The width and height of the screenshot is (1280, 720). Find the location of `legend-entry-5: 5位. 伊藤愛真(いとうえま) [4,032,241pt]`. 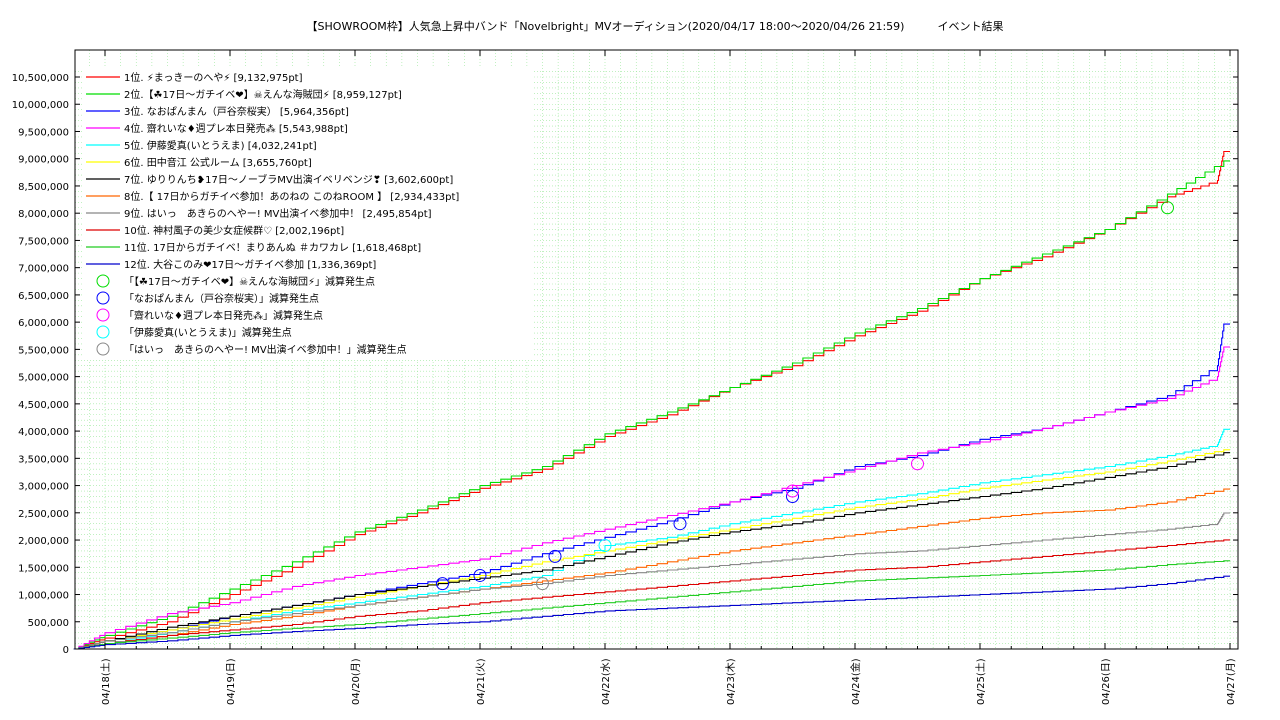

legend-entry-5: 5位. 伊藤愛真(いとうえま) [4,032,241pt] is located at coordinates (220, 145).